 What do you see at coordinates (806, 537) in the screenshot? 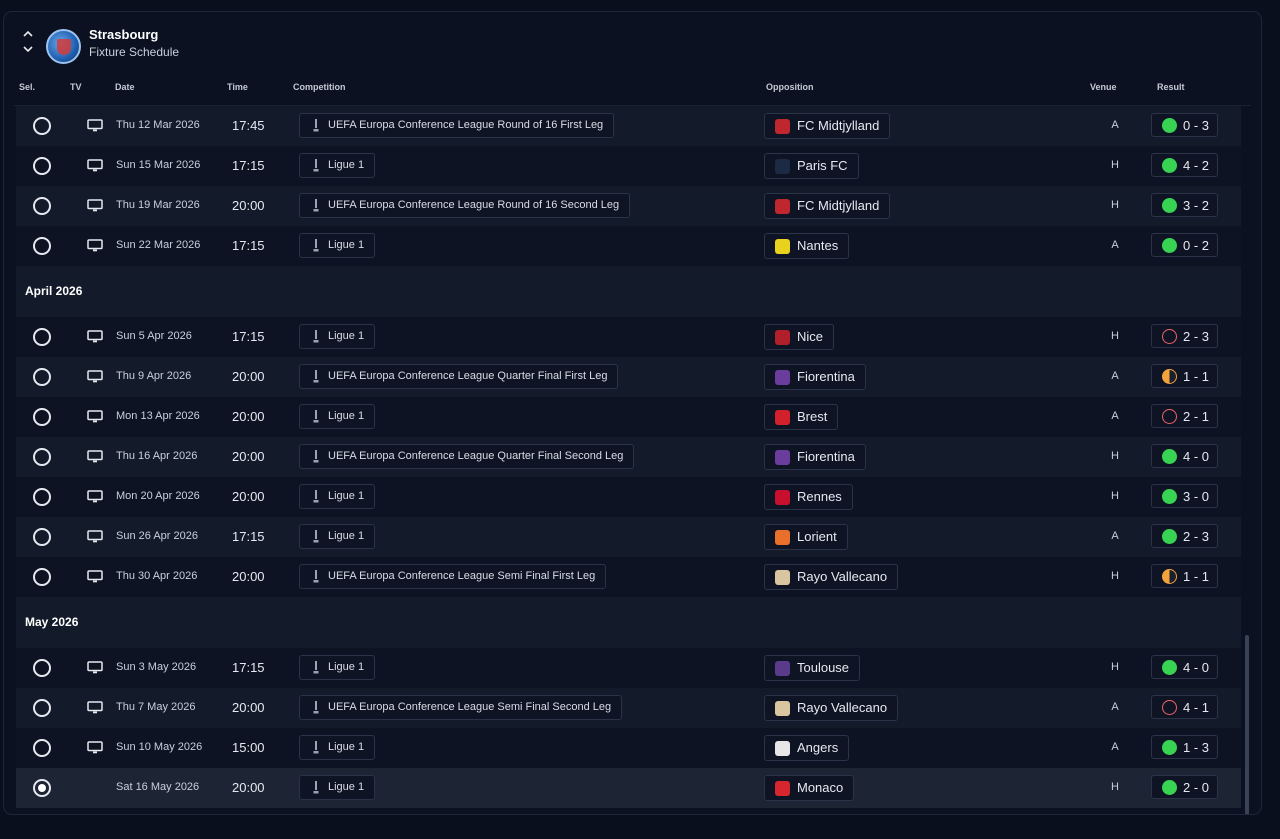
I see `opposition-link: Lorient` at bounding box center [806, 537].